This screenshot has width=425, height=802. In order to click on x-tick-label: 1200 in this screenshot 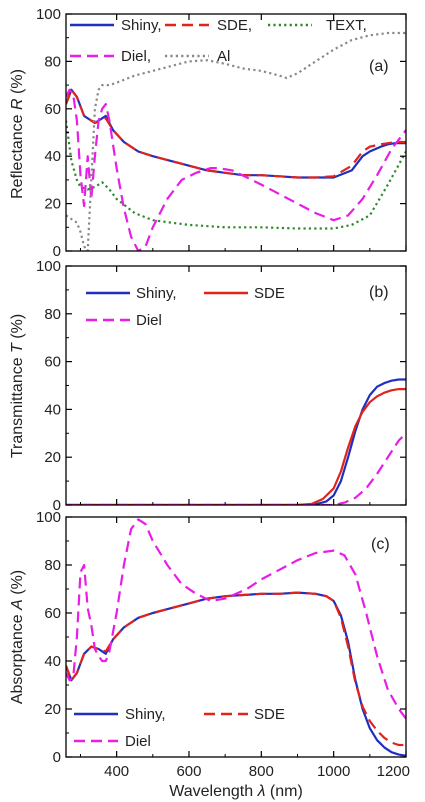, I will do `click(393, 771)`.